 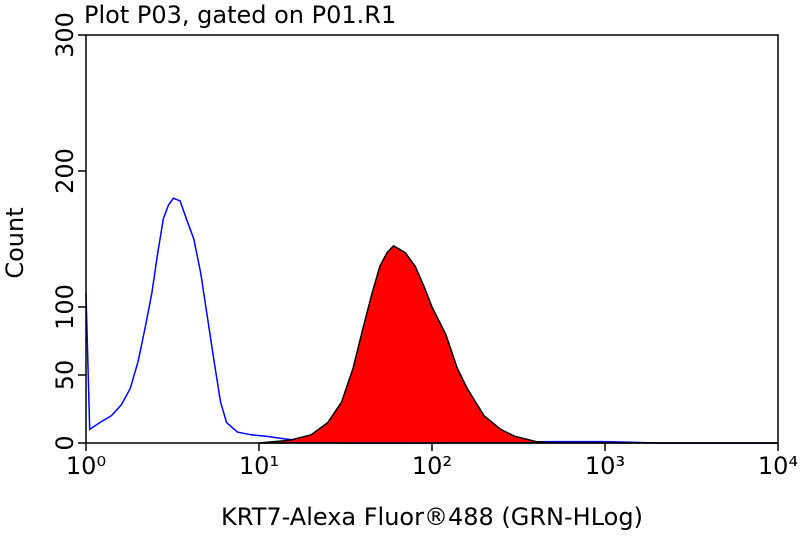 What do you see at coordinates (65, 35) in the screenshot?
I see `y-tick-label: 300` at bounding box center [65, 35].